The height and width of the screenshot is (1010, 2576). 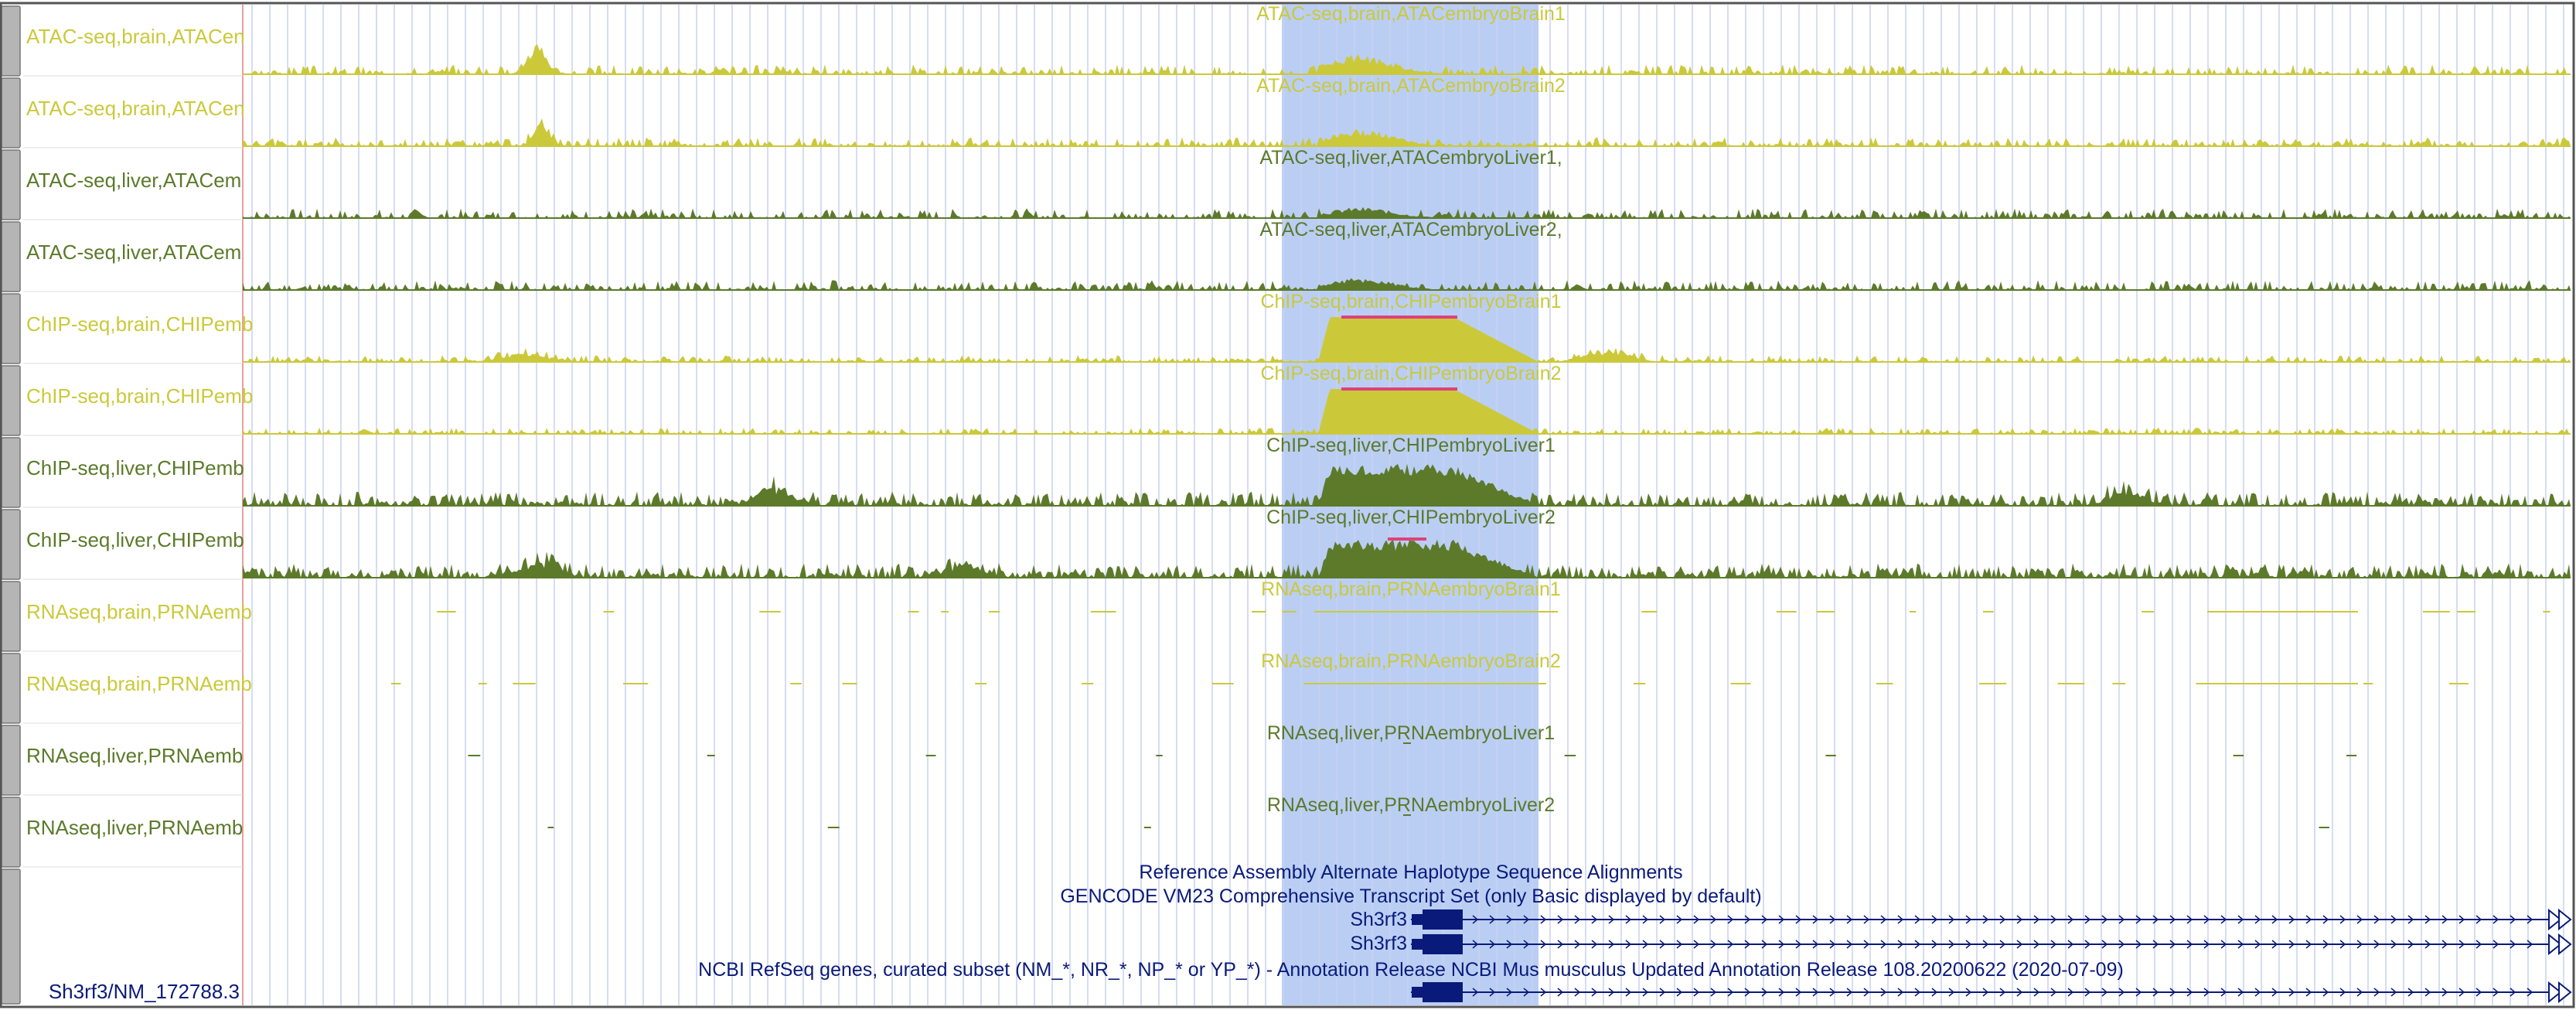 I want to click on track-title: ATAC-seq,brain,ATACembryoBrain2, so click(x=1411, y=86).